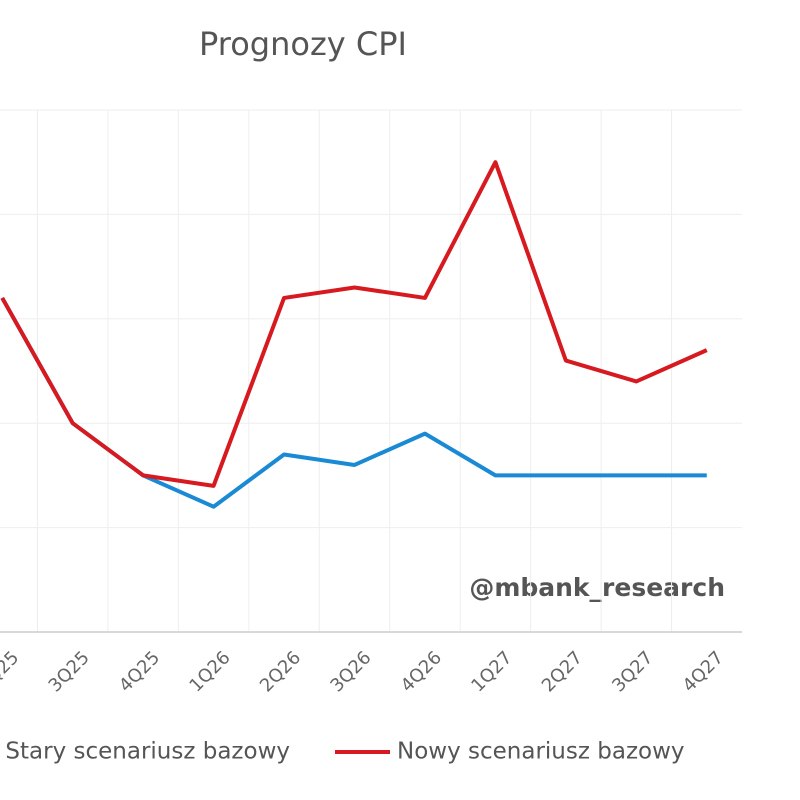  What do you see at coordinates (139, 671) in the screenshot?
I see `x-tick-label: 4Q25` at bounding box center [139, 671].